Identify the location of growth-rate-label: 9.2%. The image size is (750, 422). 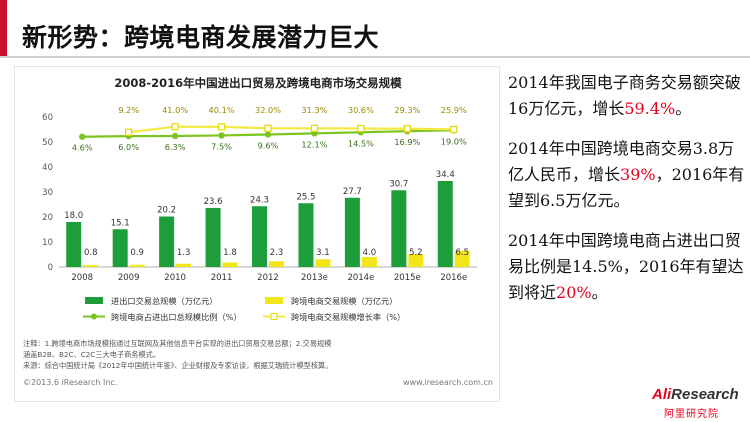
(128, 110).